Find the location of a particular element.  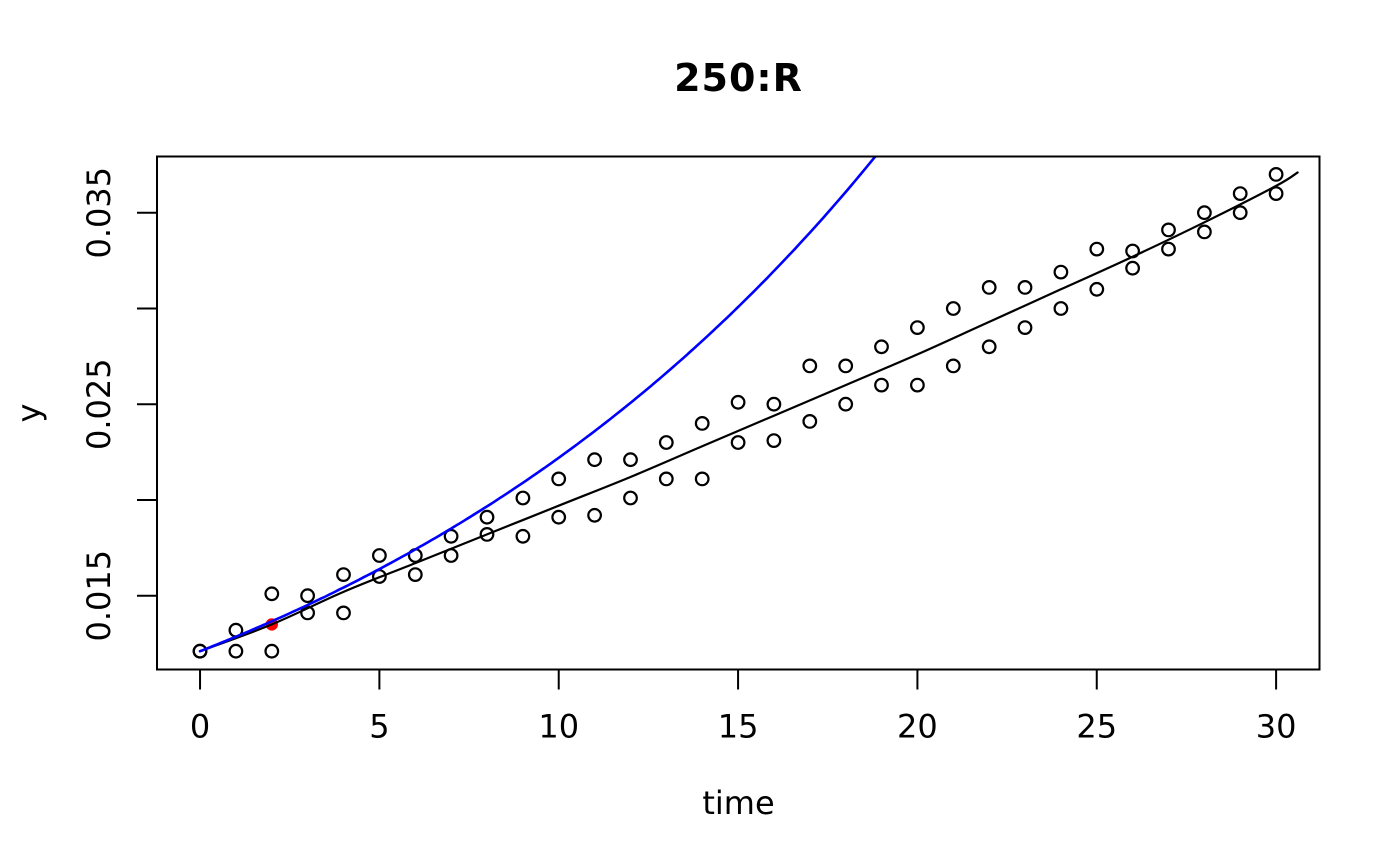

x-tick-label: 20 is located at coordinates (917, 727).